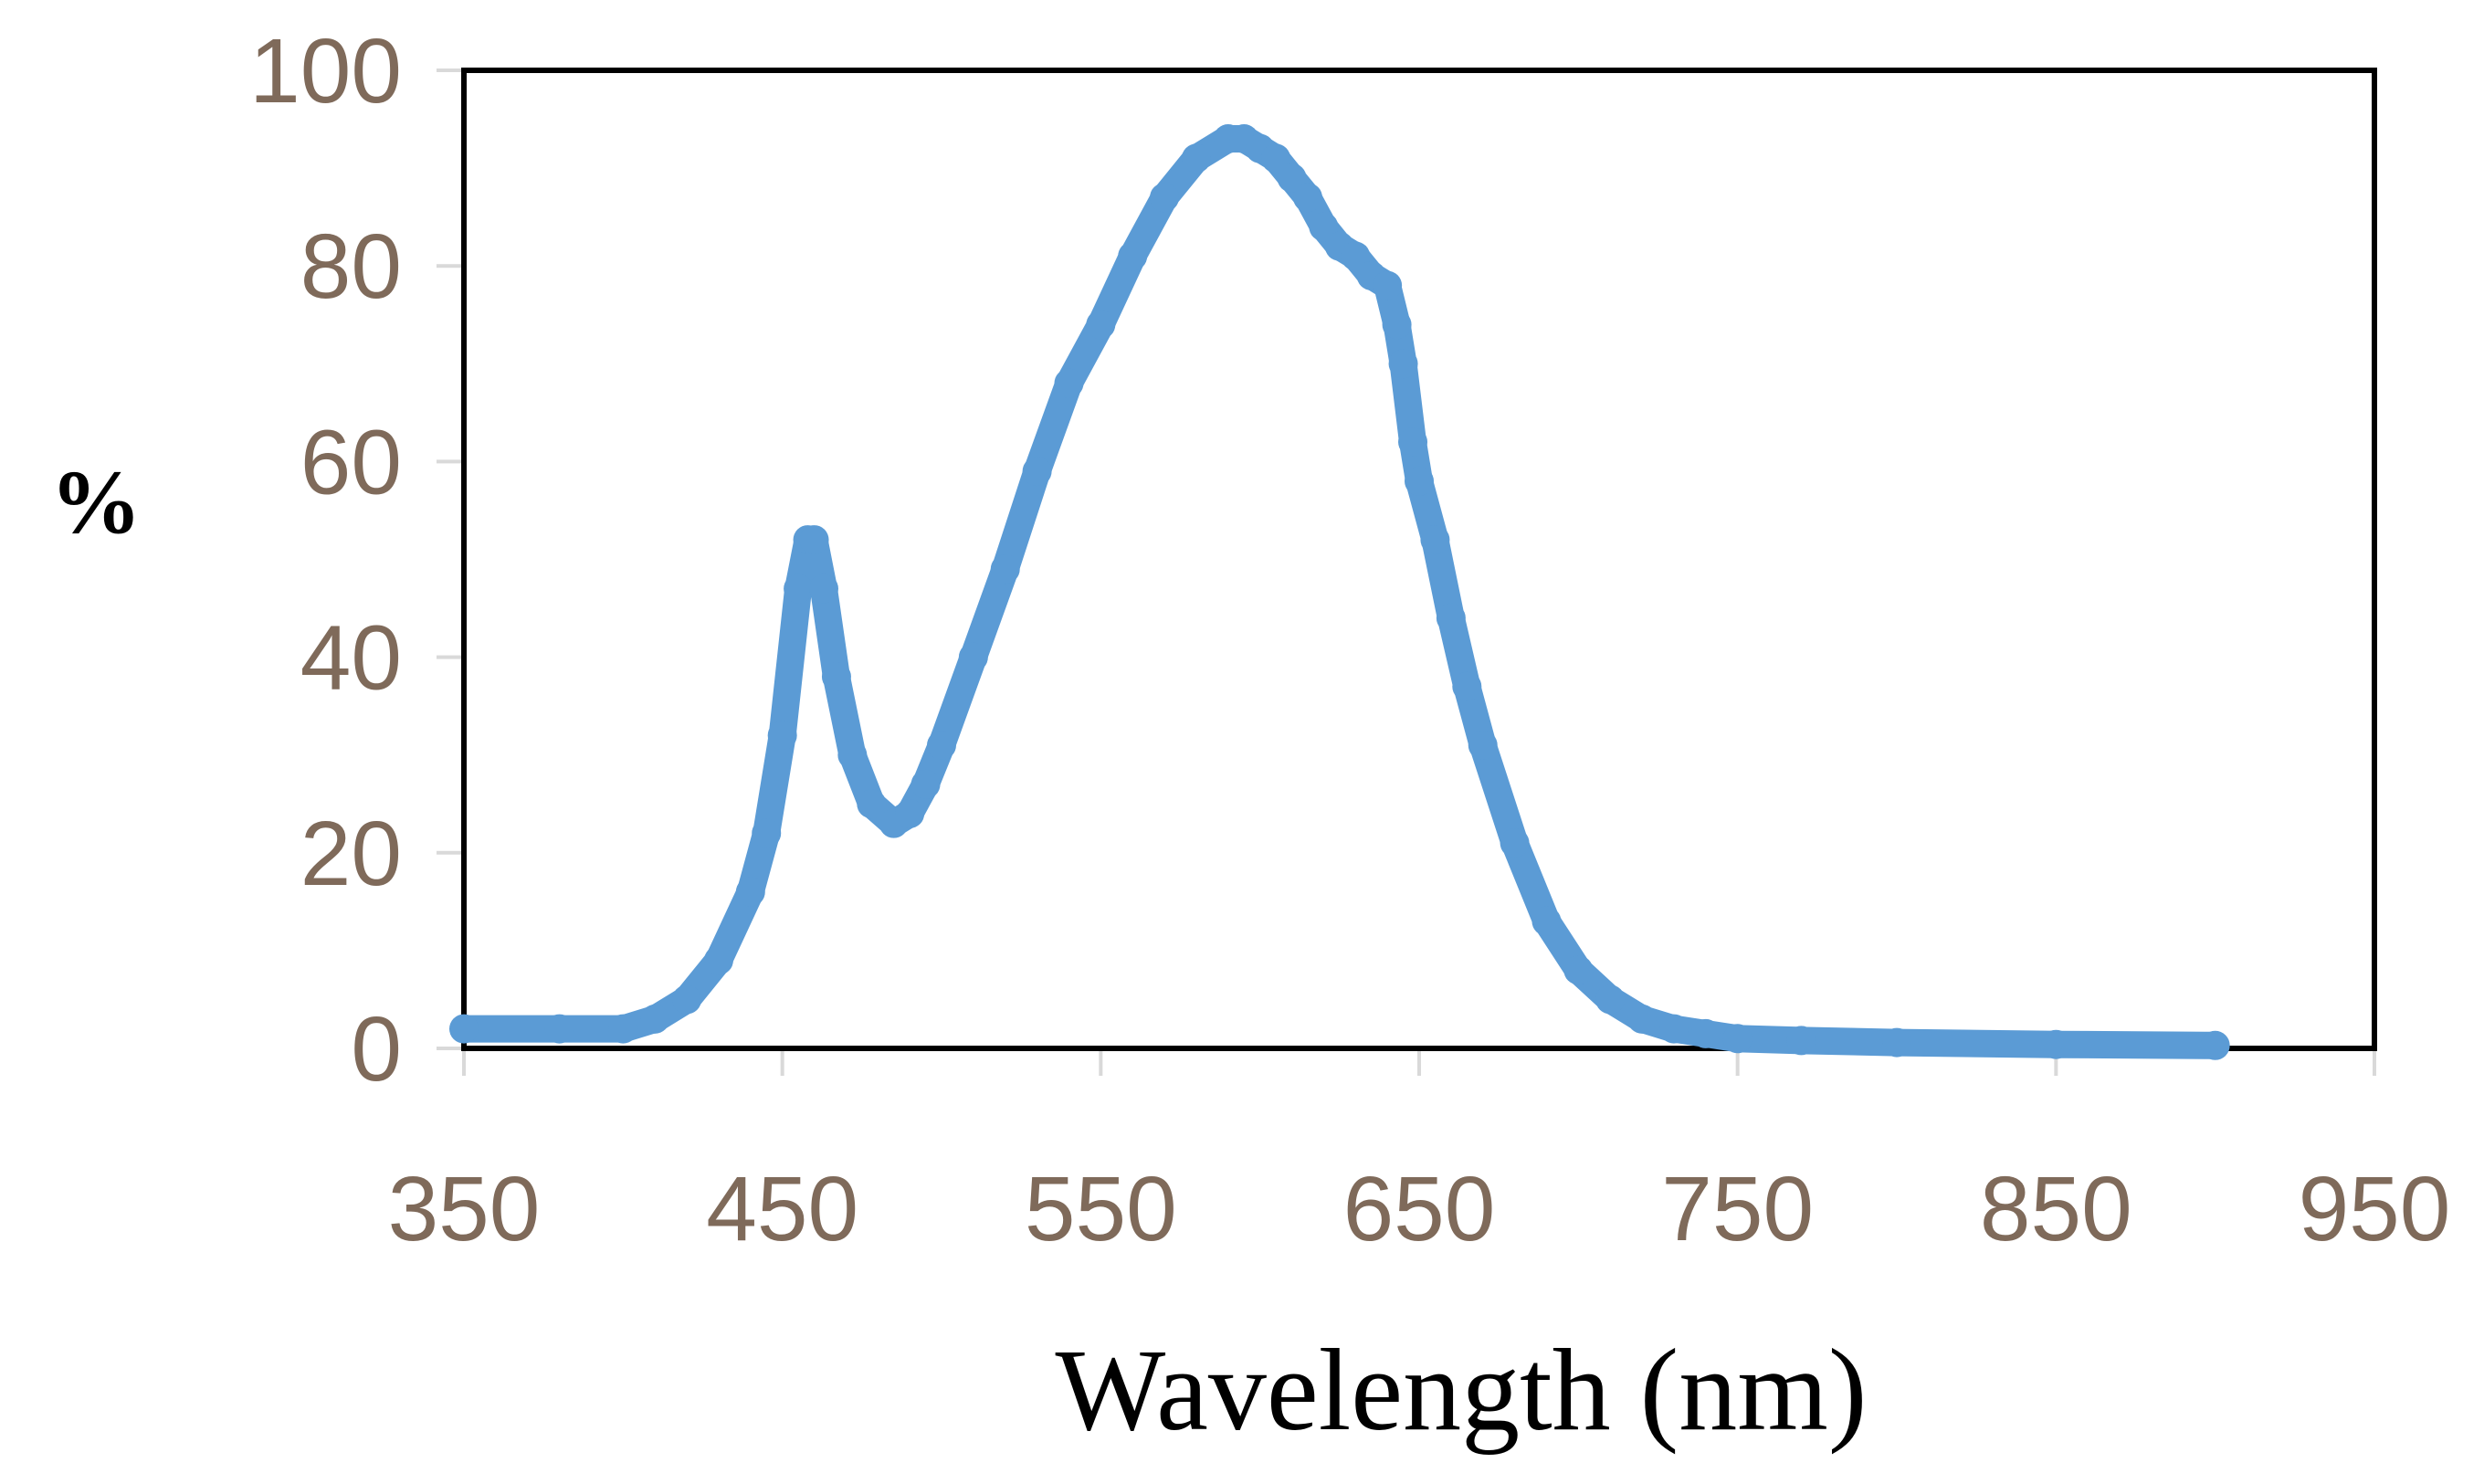  Describe the element at coordinates (351, 462) in the screenshot. I see `y-tick-label: 60` at that location.